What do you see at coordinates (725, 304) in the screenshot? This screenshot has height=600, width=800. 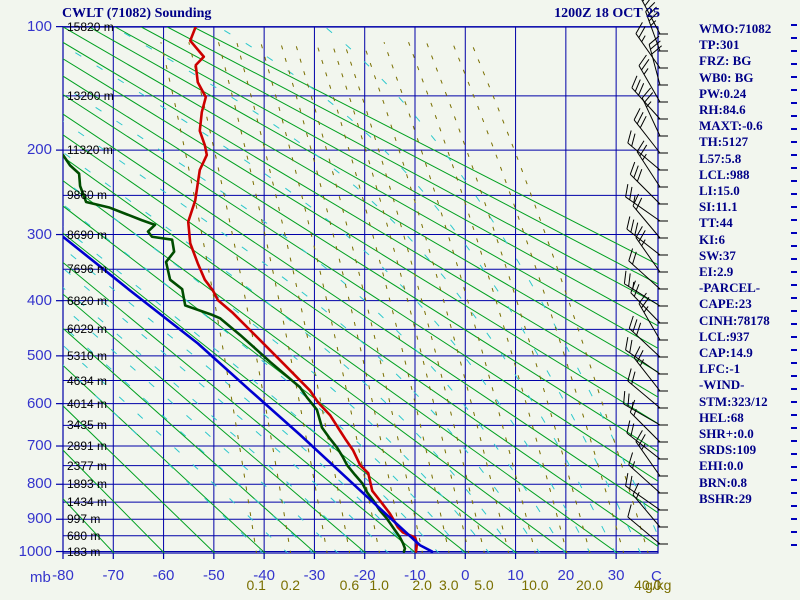 I see `panel-line: CAPE:23` at bounding box center [725, 304].